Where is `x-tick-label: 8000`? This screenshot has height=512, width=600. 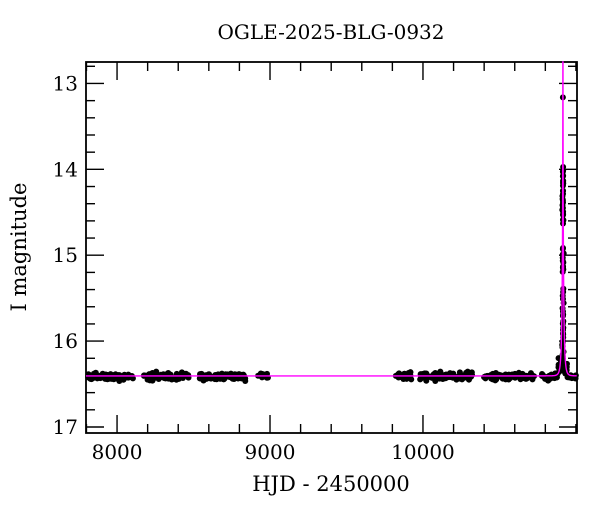
x-tick-label: 8000 is located at coordinates (117, 452).